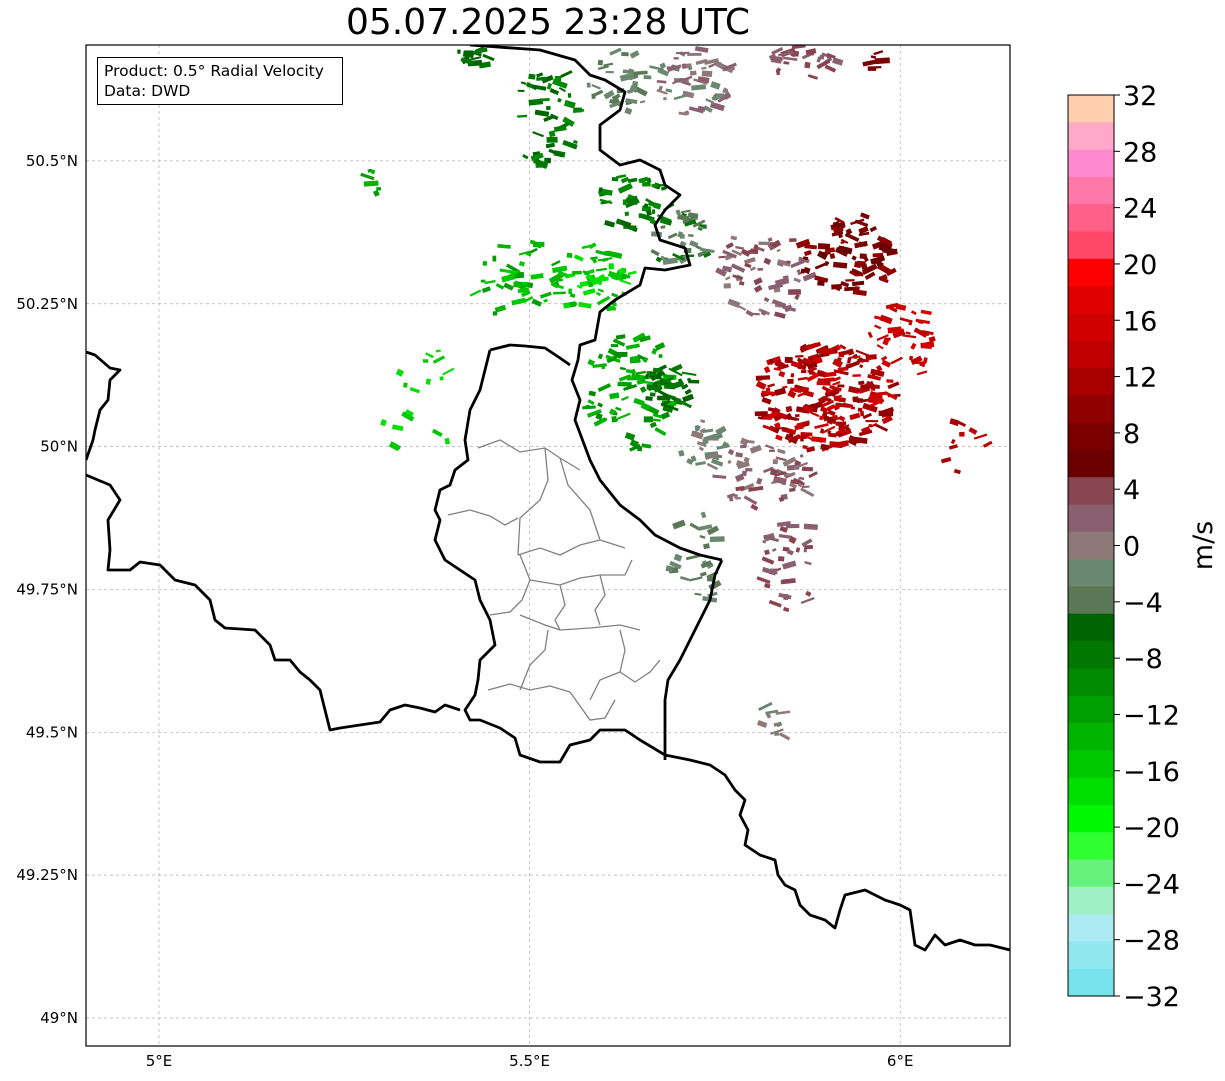 This screenshot has height=1081, width=1225. What do you see at coordinates (530, 1061) in the screenshot?
I see `x-axis-ticks: 5°E5.5°E6°E6.5°E7°E` at bounding box center [530, 1061].